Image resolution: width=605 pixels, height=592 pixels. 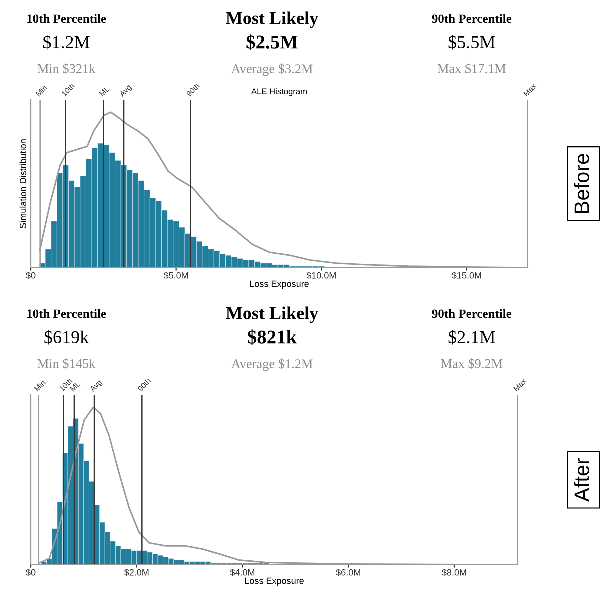 I want to click on x-tick-label: $4.0M, so click(x=242, y=572).